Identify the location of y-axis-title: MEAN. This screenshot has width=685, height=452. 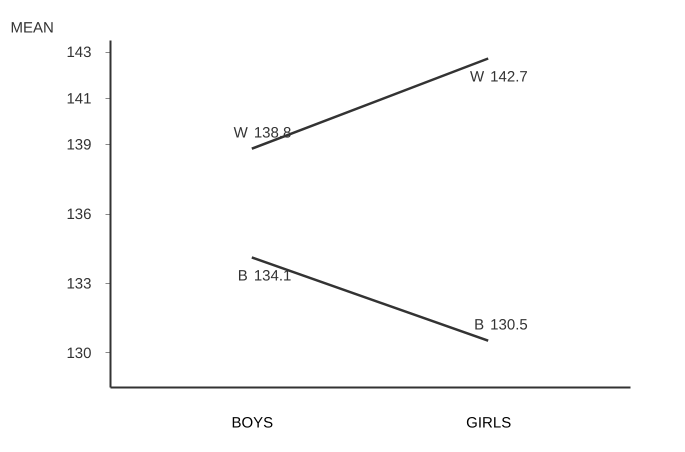
(32, 28).